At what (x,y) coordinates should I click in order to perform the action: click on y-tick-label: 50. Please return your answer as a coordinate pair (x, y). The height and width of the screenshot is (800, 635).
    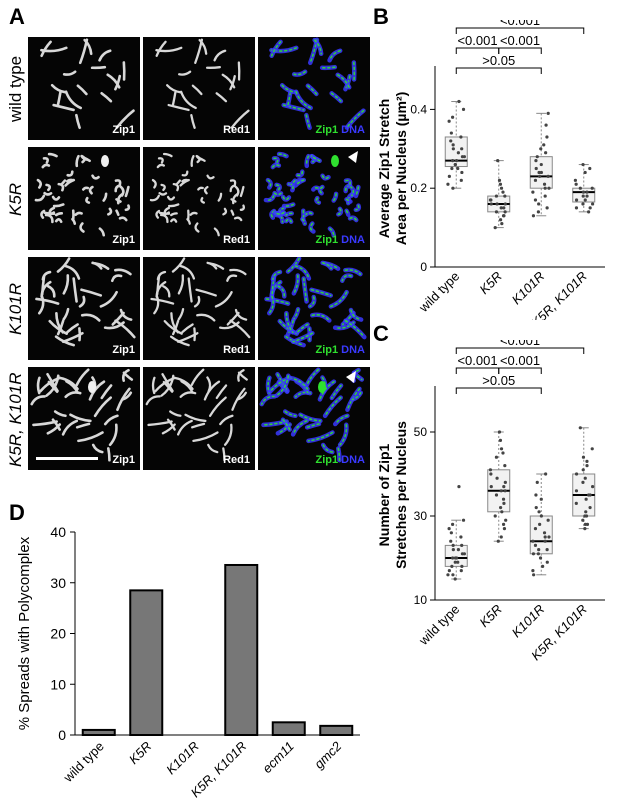
    Looking at the image, I should click on (421, 432).